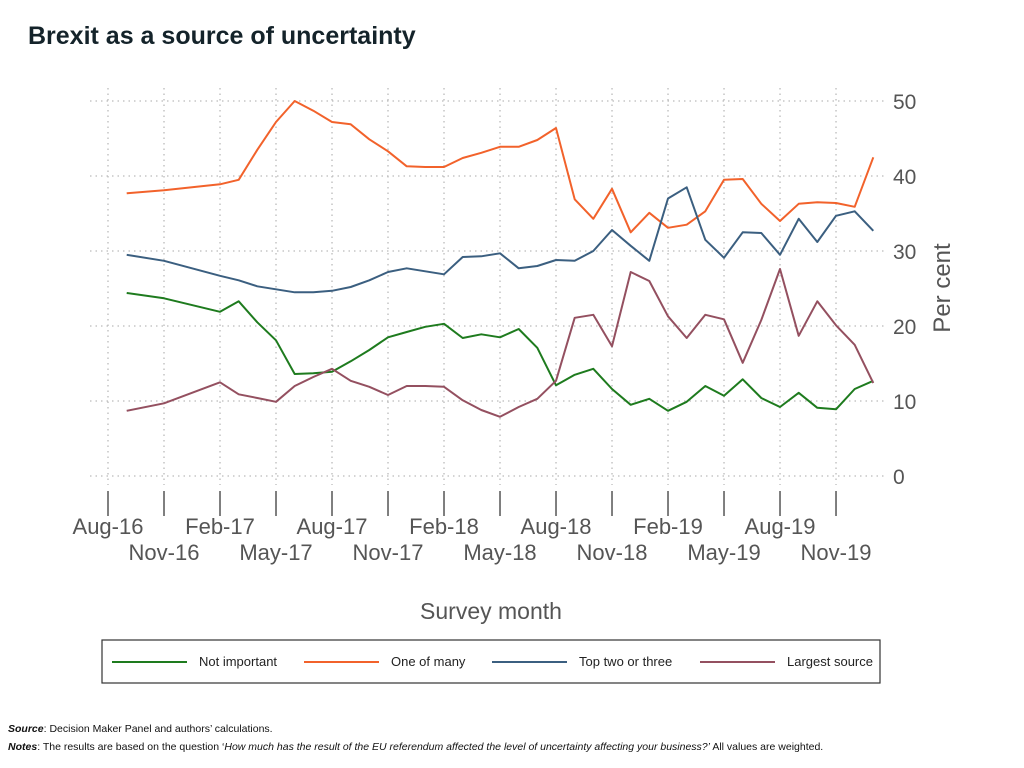  Describe the element at coordinates (723, 552) in the screenshot. I see `x-tick-label: May-19` at that location.